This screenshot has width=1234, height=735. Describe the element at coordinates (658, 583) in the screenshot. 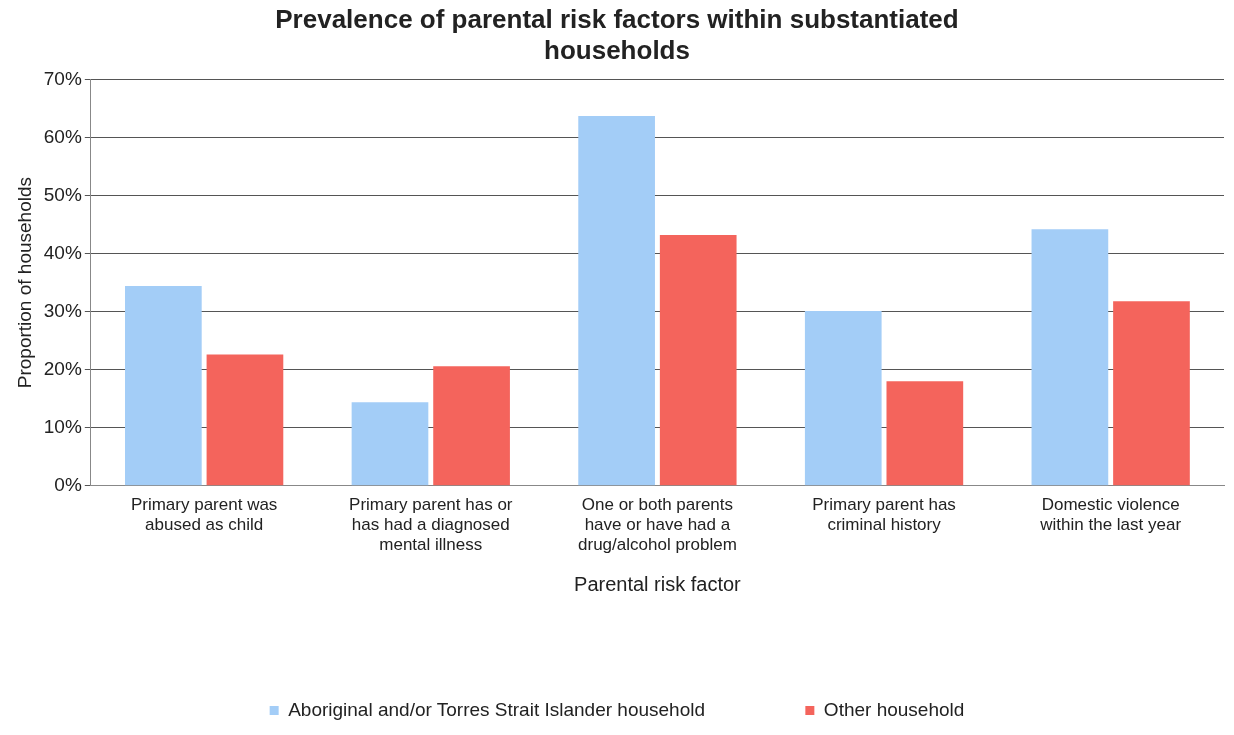

I see `x-axis-title: Parental risk factor` at that location.